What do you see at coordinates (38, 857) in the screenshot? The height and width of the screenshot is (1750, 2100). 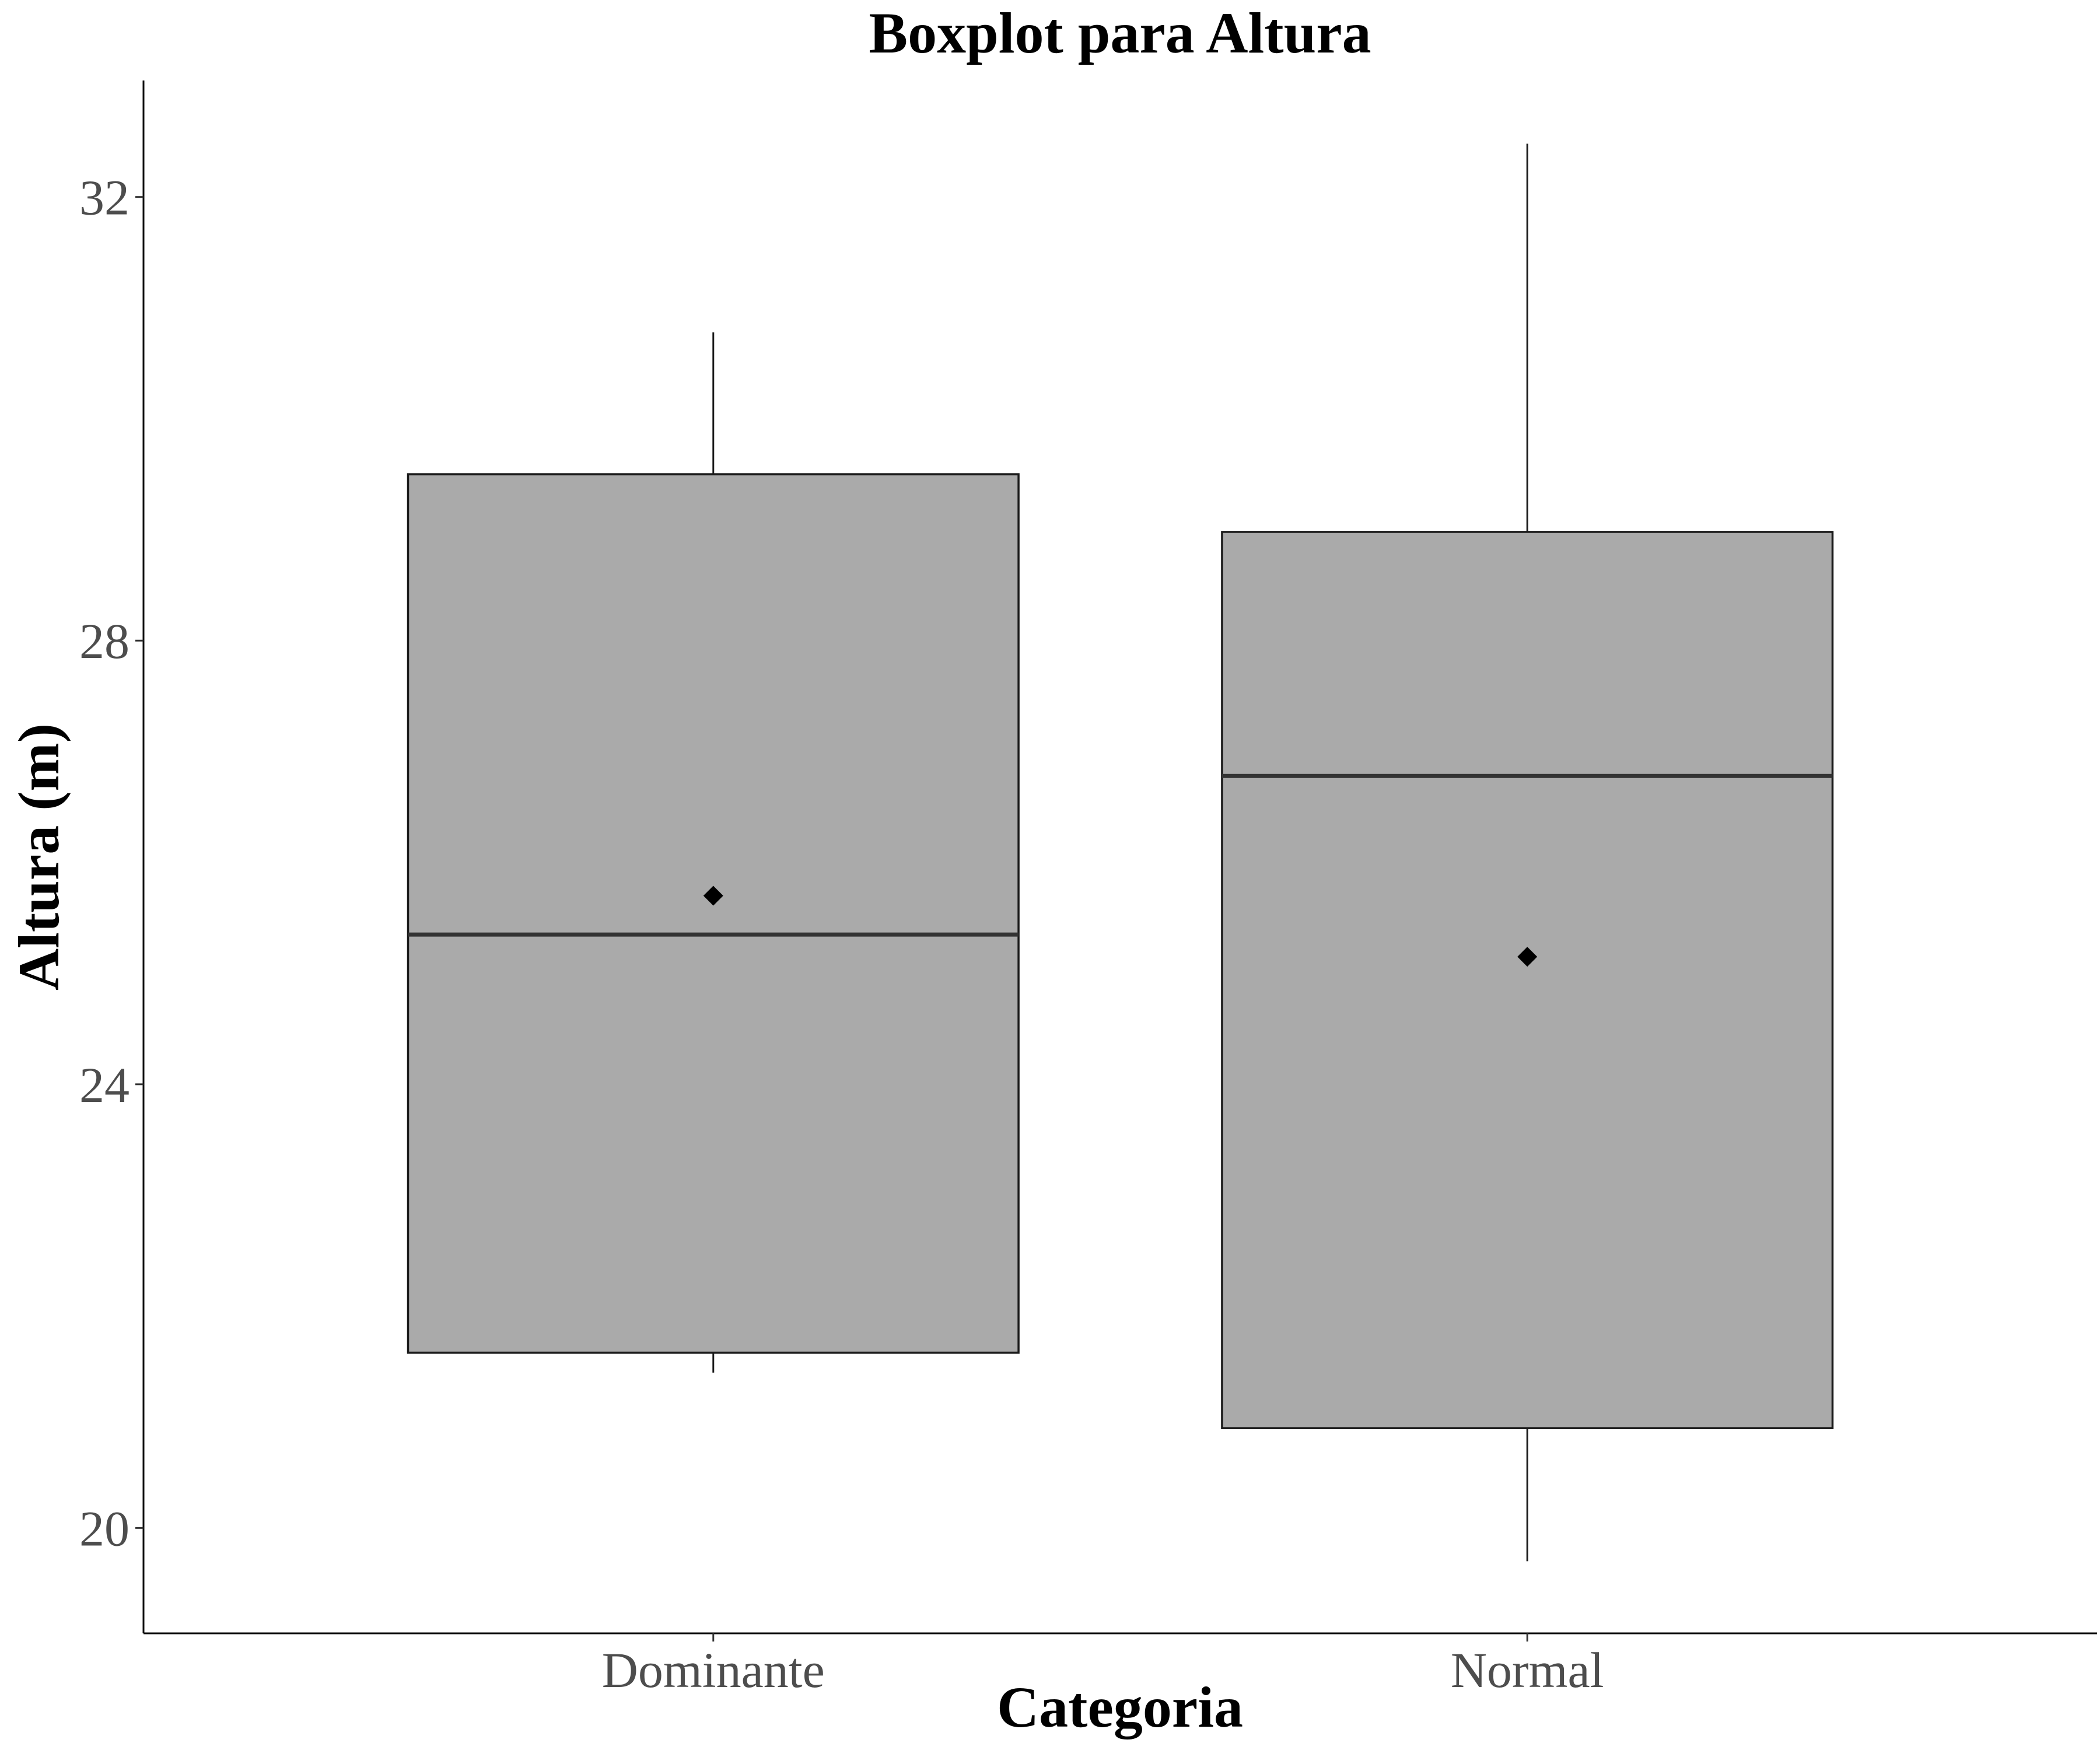 I see `y-axis-title: Altura (m)` at bounding box center [38, 857].